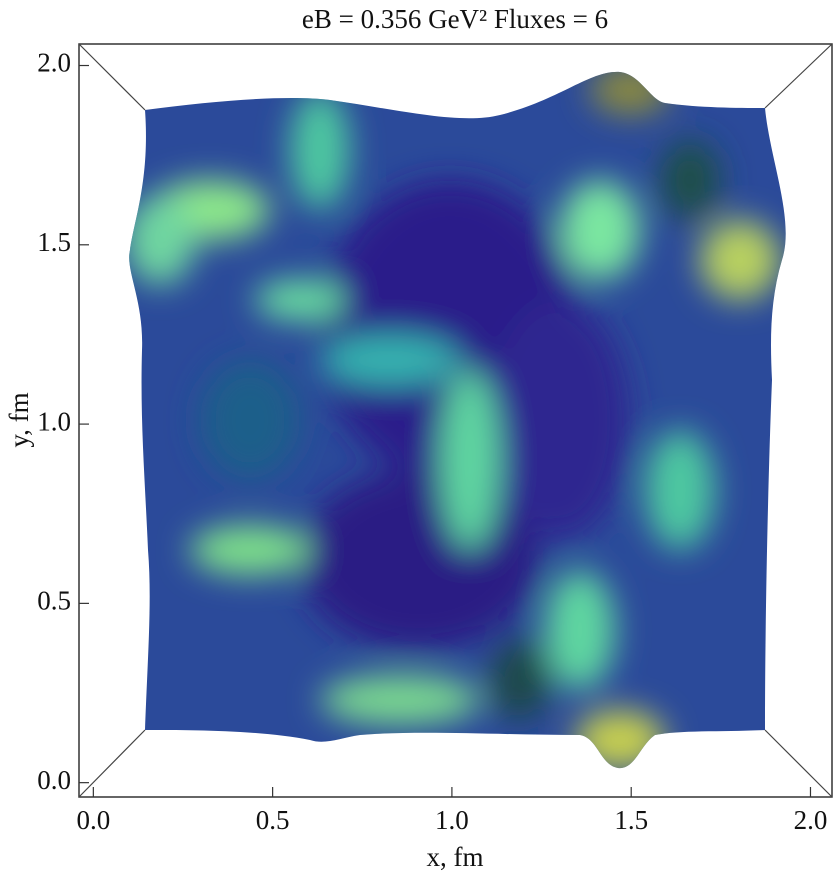 Image resolution: width=833 pixels, height=880 pixels. I want to click on x-tick-label: 1.0, so click(452, 820).